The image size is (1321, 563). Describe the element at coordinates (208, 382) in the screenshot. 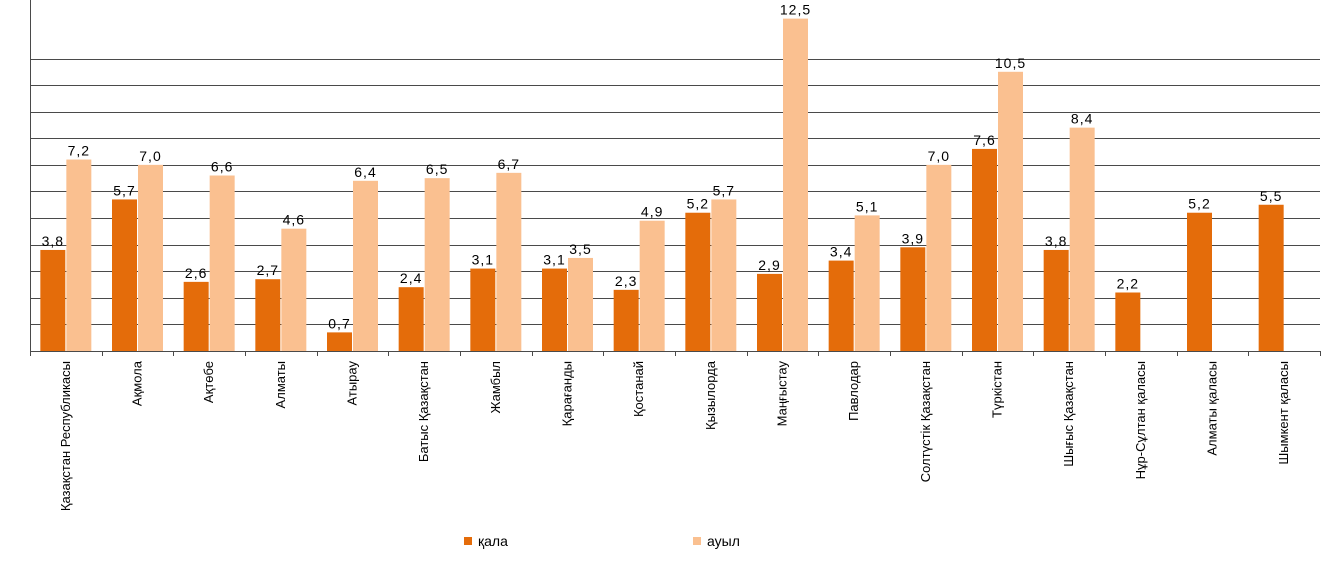

I see `category-label: Ақтөбе` at that location.